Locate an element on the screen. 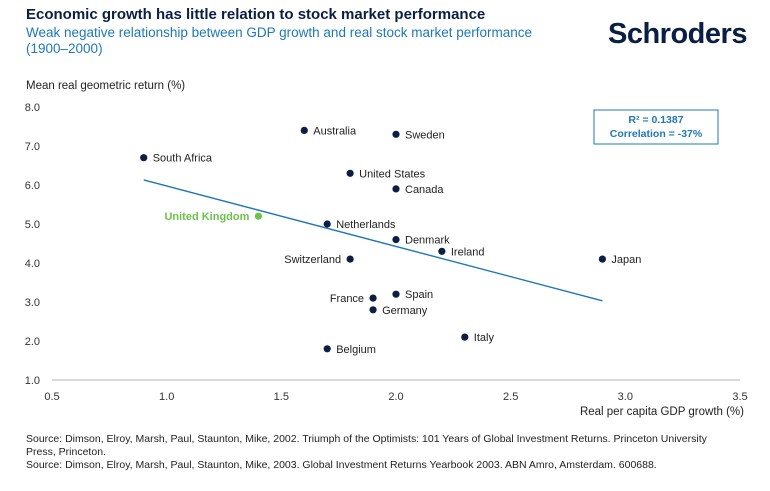  point-label: South Africa is located at coordinates (183, 159).